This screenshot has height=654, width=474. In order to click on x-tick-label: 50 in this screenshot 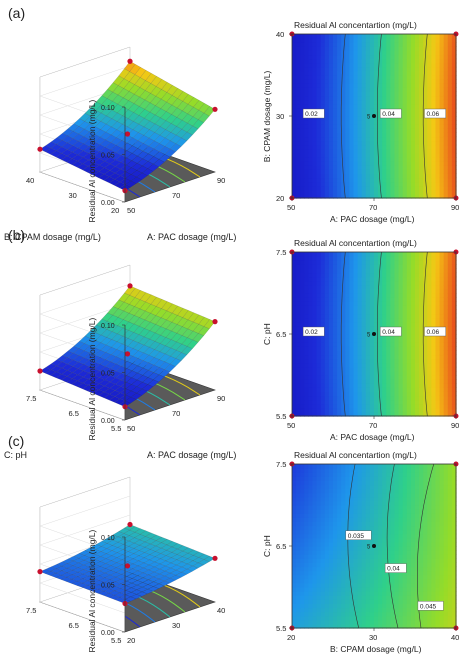, I will do `click(291, 207)`.